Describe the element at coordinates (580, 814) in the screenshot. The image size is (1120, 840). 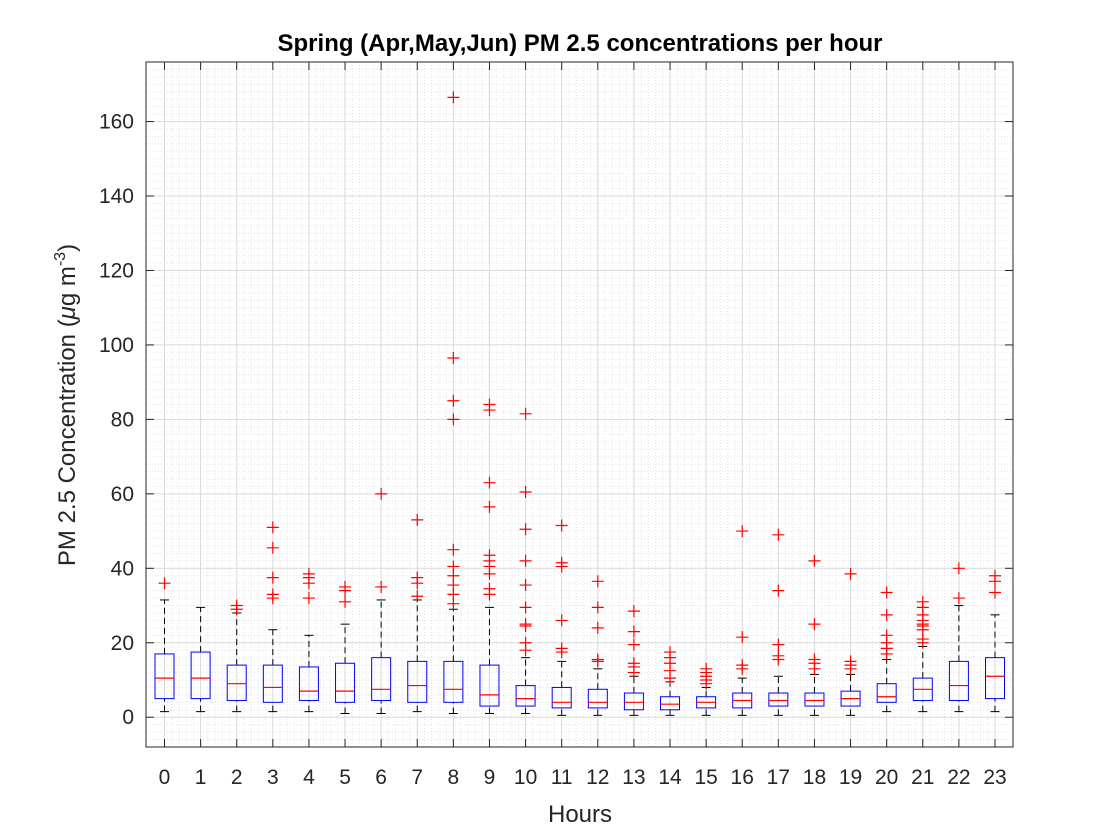
I see `x-axis-label: Hours` at that location.